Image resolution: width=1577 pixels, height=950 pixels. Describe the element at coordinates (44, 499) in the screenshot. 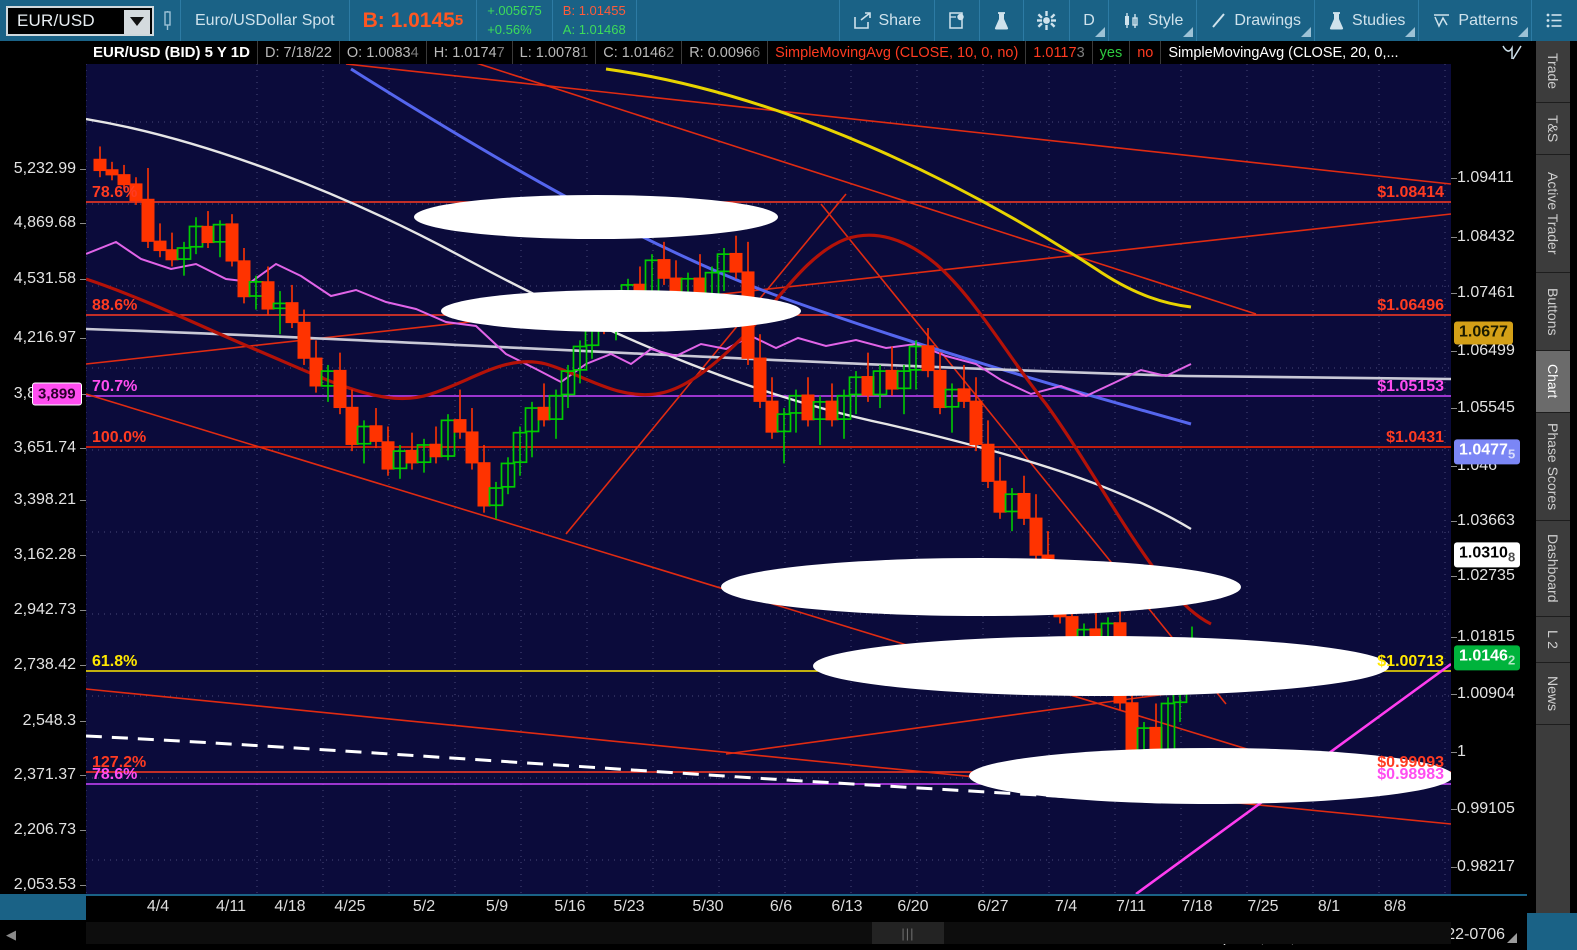

I see `price-axis-left-label: 3,398.21` at that location.